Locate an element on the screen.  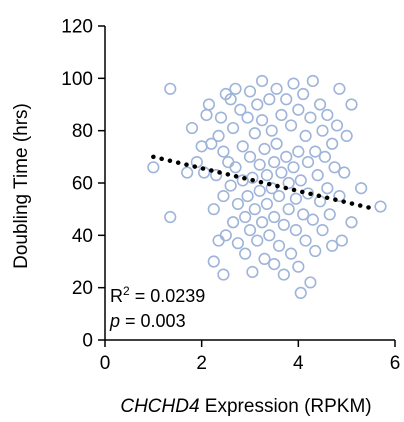
y-tick-label: 20 is located at coordinates (82, 288).